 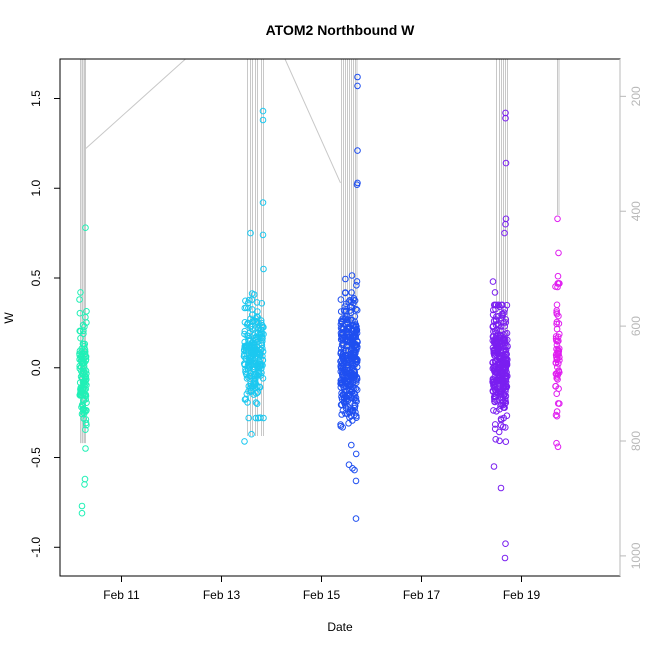 What do you see at coordinates (44, 324) in the screenshot?
I see `y-axis: -1.0 -0.5 0.0 0.5 1.0 1.5` at bounding box center [44, 324].